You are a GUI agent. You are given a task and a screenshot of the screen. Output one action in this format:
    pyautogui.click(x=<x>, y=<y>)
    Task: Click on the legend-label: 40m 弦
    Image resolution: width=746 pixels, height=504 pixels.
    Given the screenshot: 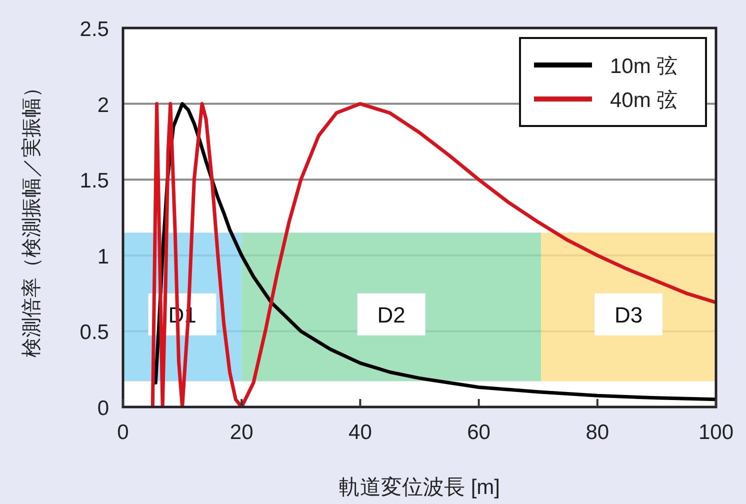 What is the action you would take?
    pyautogui.click(x=644, y=100)
    